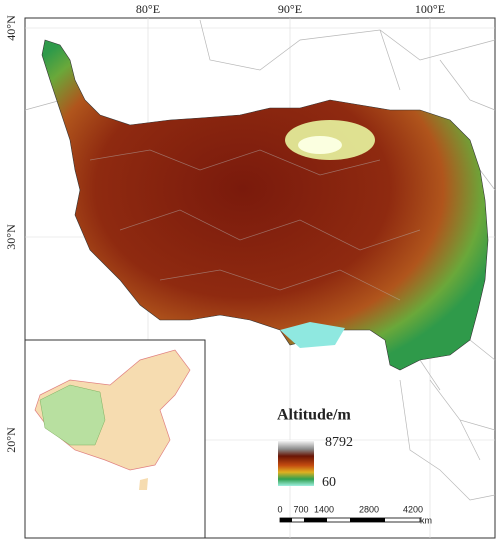  What do you see at coordinates (314, 415) in the screenshot?
I see `legend-title: Altitude/m` at bounding box center [314, 415].